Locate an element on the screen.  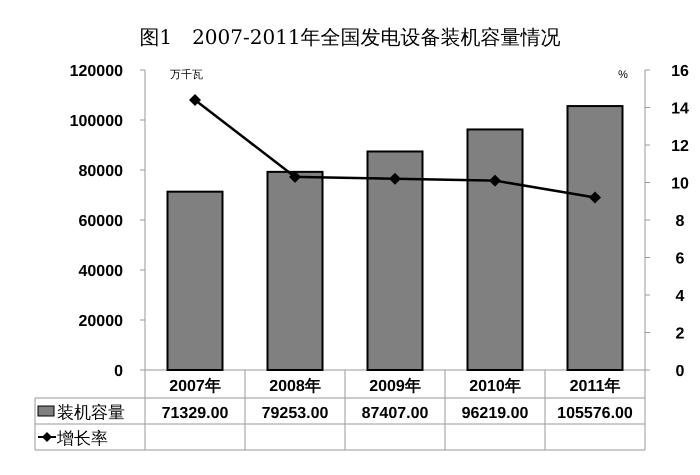
data-label: 71329.00 is located at coordinates (195, 413).